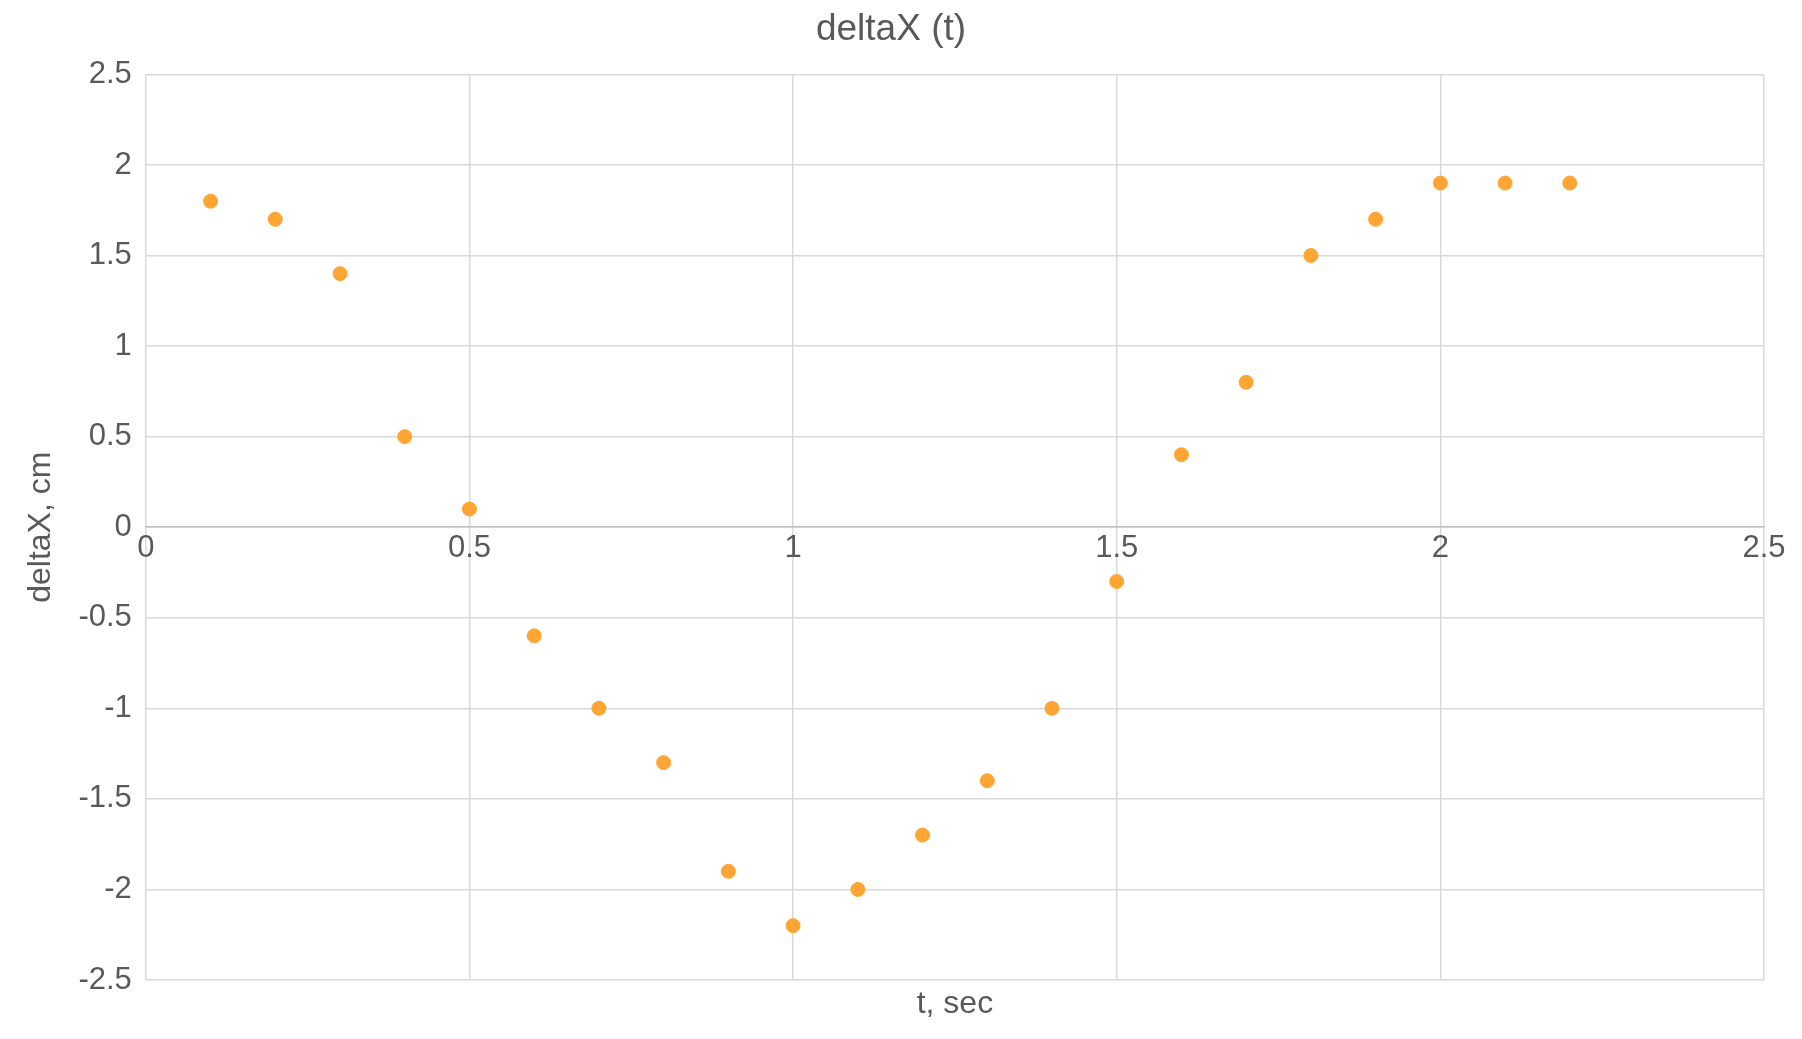 This screenshot has width=1802, height=1039. Describe the element at coordinates (123, 525) in the screenshot. I see `y-tick-label: 0` at that location.